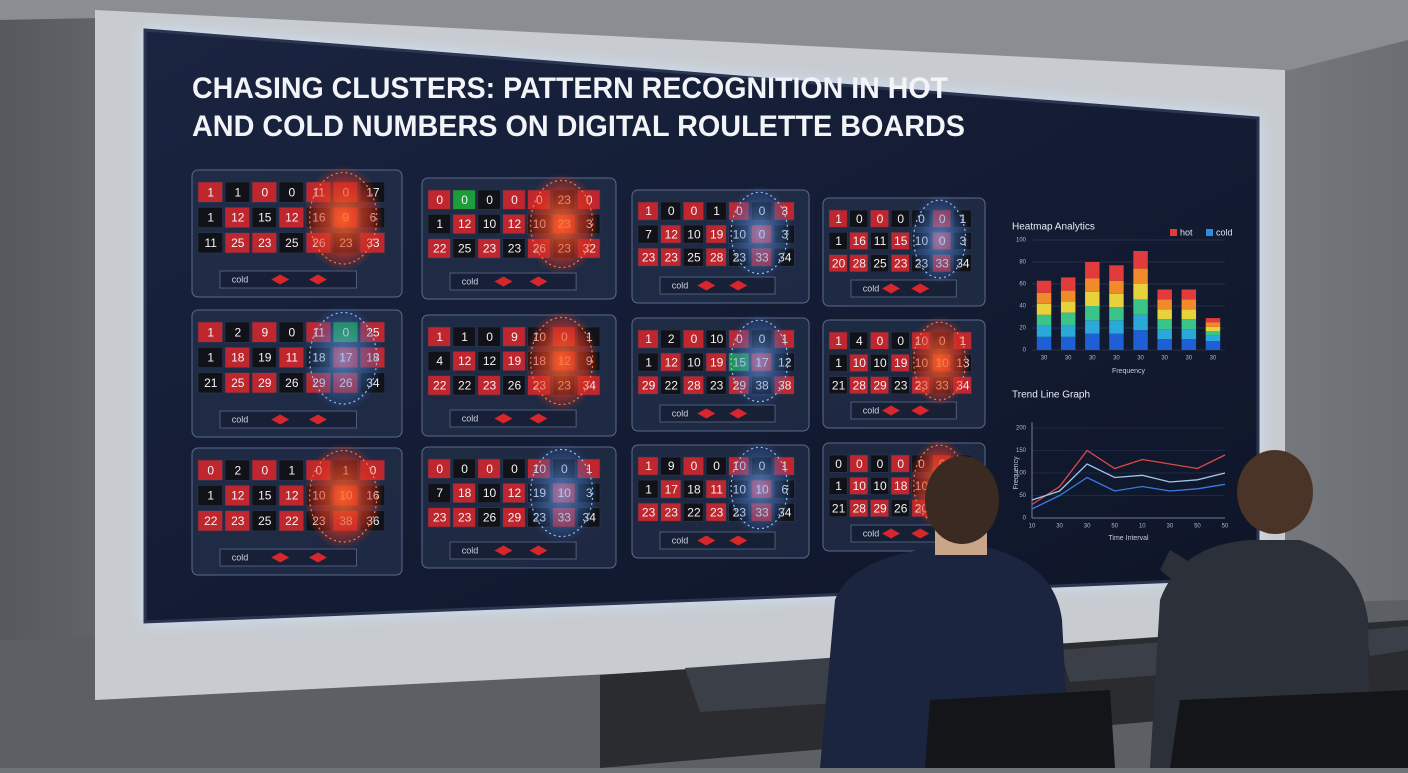  I want to click on cell-number: 4, so click(439, 361).